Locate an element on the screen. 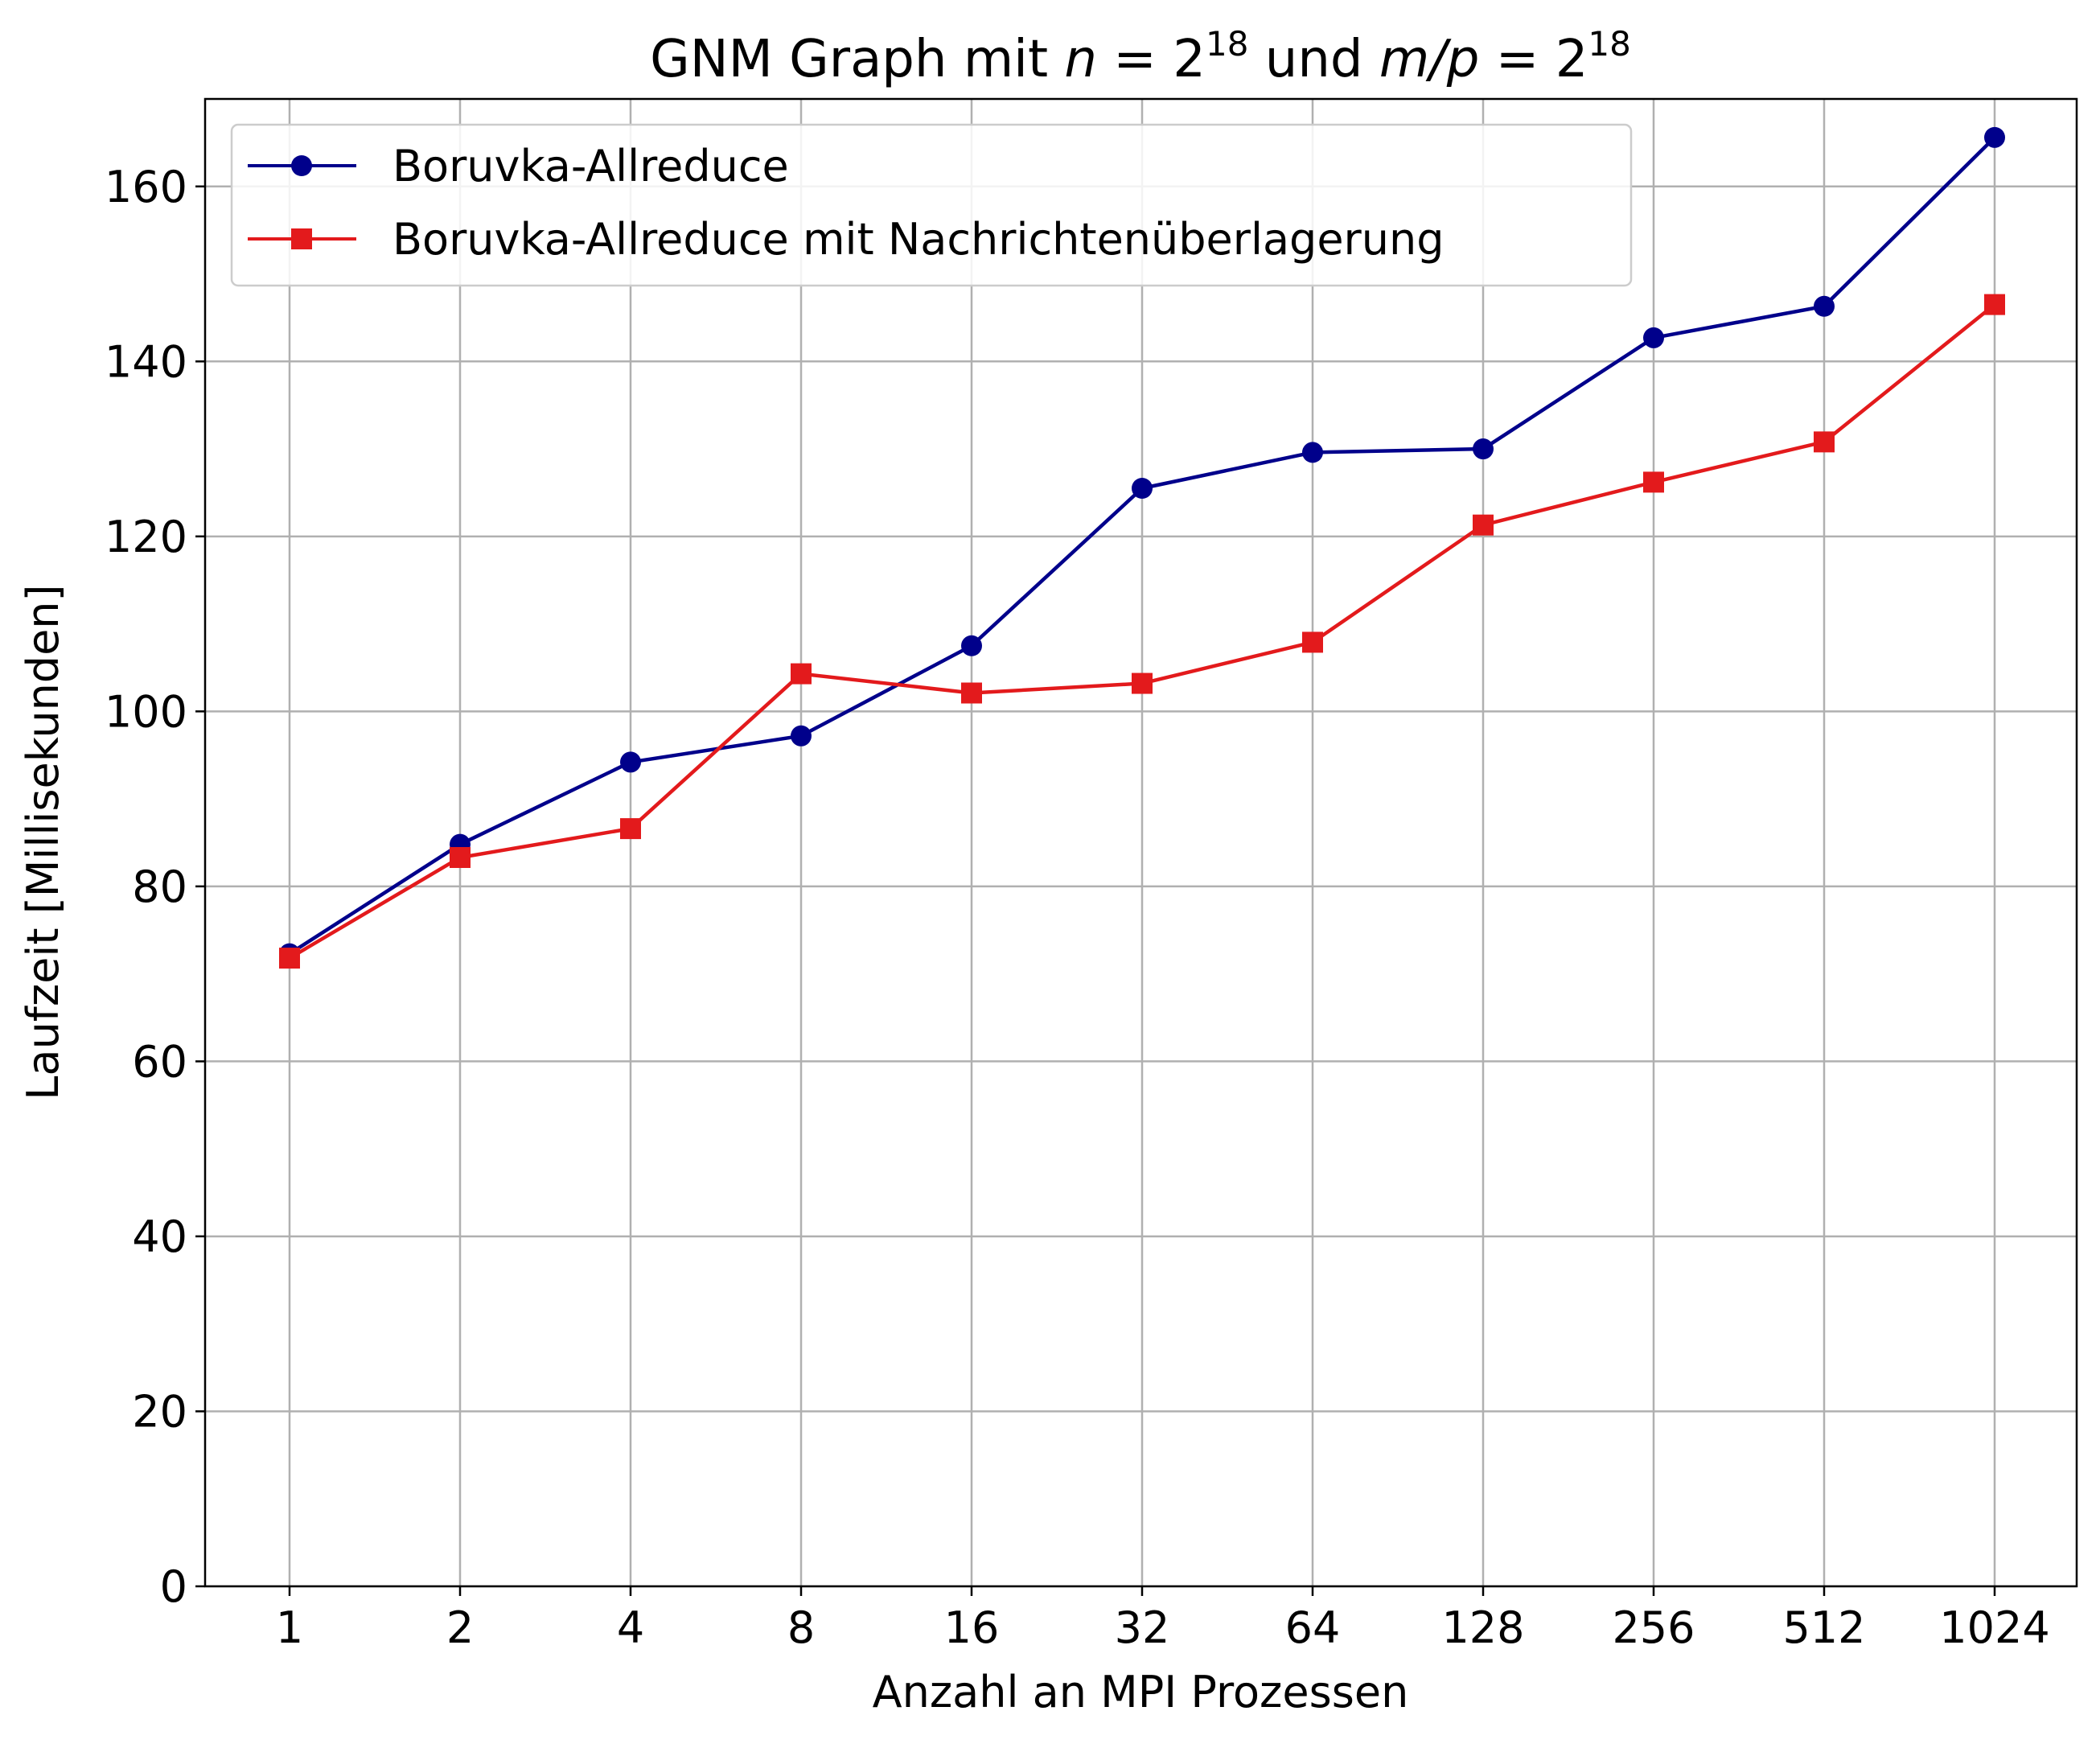  title-mp-exp: 18 is located at coordinates (1609, 44).